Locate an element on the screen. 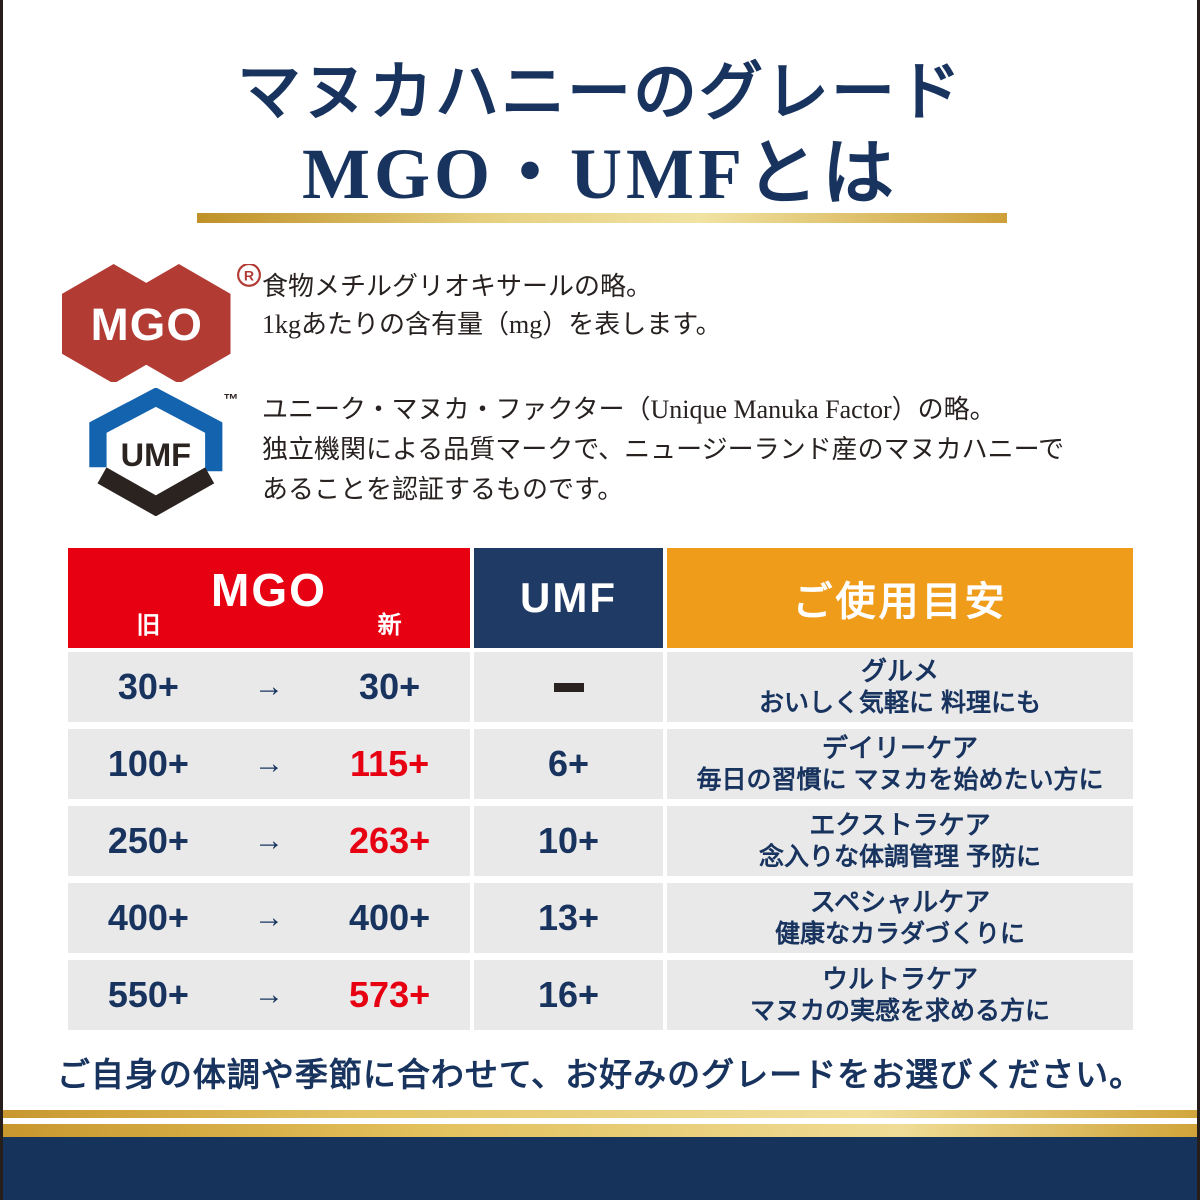  title-line-1: マヌカハニーのグレード is located at coordinates (600, 92).